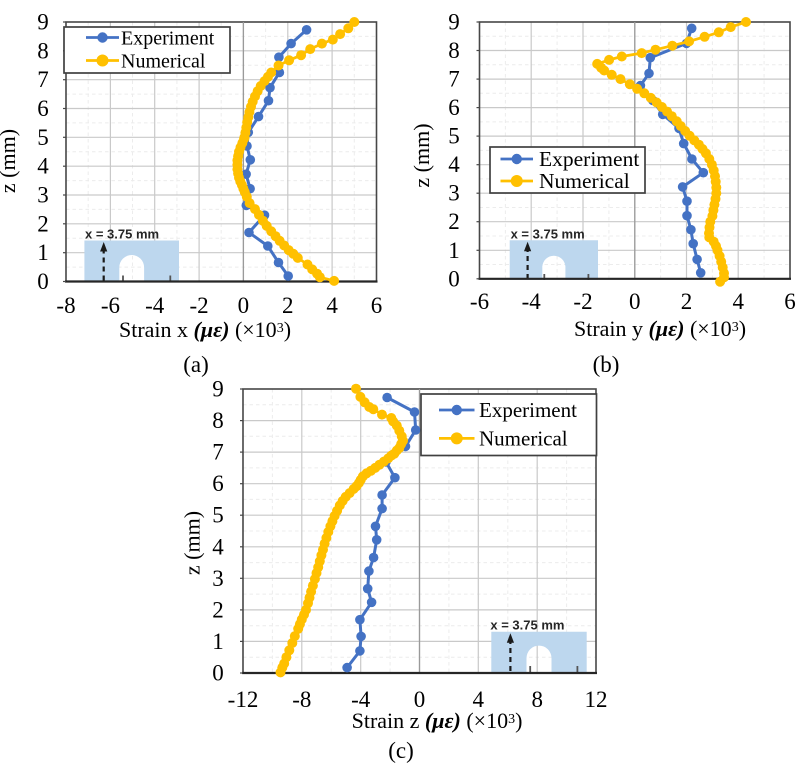 This screenshot has width=810, height=775. I want to click on svg-text: 12, so click(596, 699).